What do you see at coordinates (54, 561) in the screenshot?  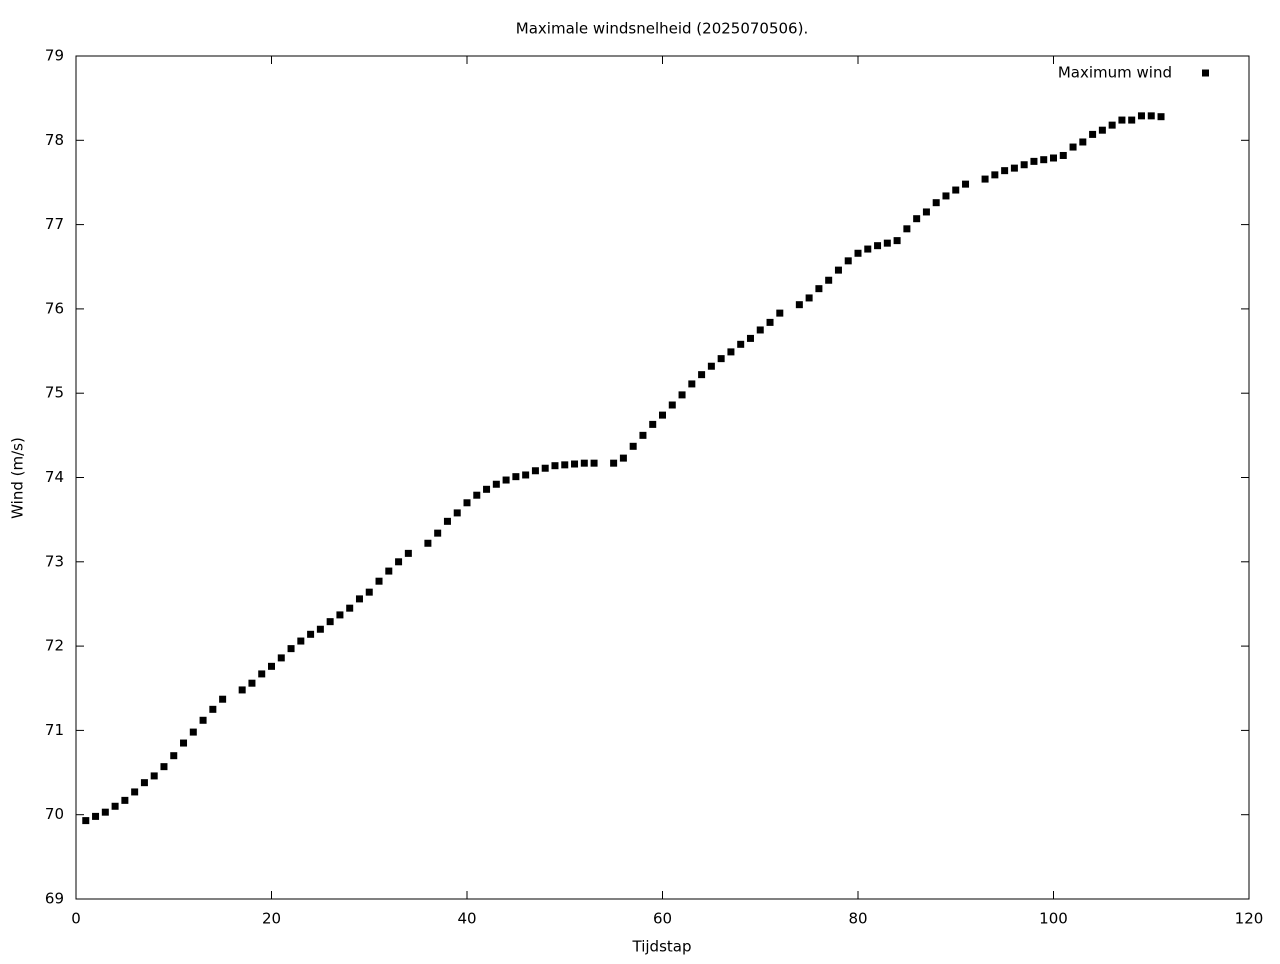 I see `y-tick-label: 73` at bounding box center [54, 561].